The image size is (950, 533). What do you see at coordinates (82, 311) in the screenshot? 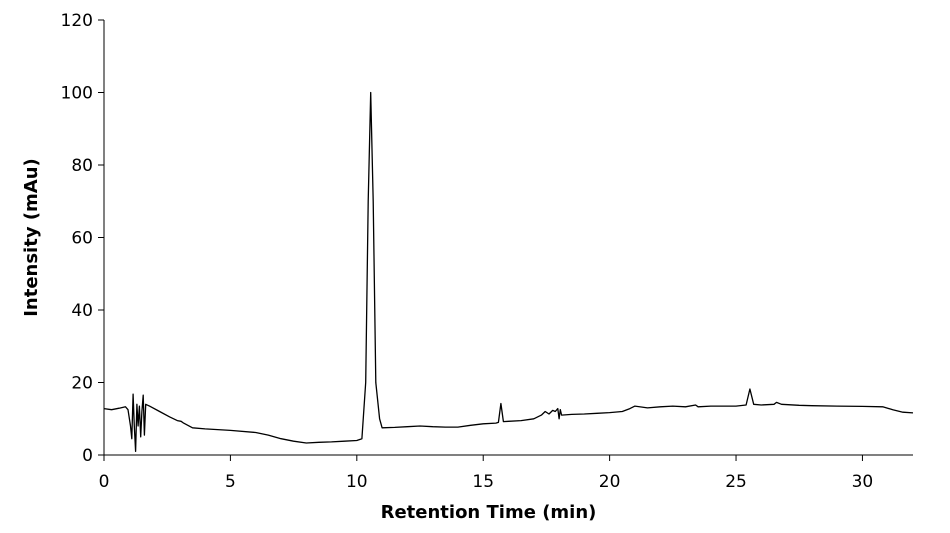
I see `y-tick-label: 40` at bounding box center [82, 311].